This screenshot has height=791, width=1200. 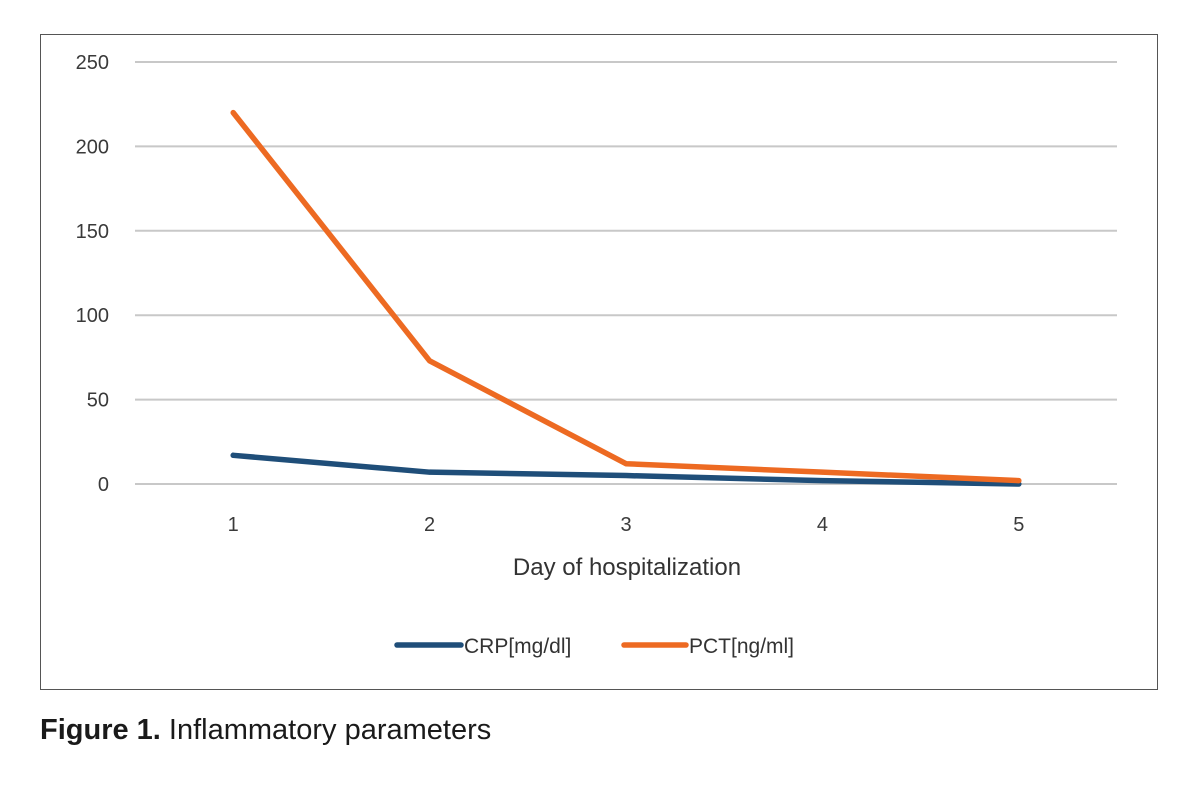 What do you see at coordinates (92, 63) in the screenshot?
I see `y-tick-label: 250` at bounding box center [92, 63].